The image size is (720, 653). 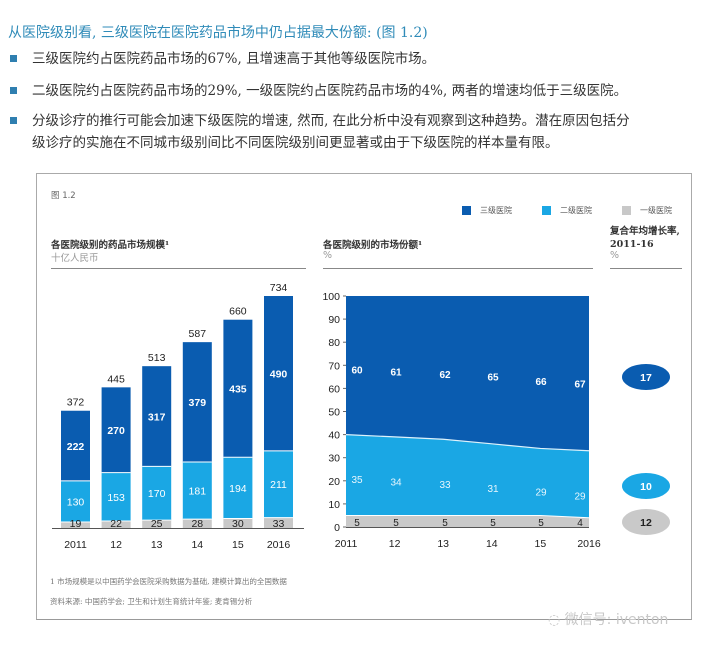 I want to click on area-value-label-tier2: 35, so click(x=357, y=480).